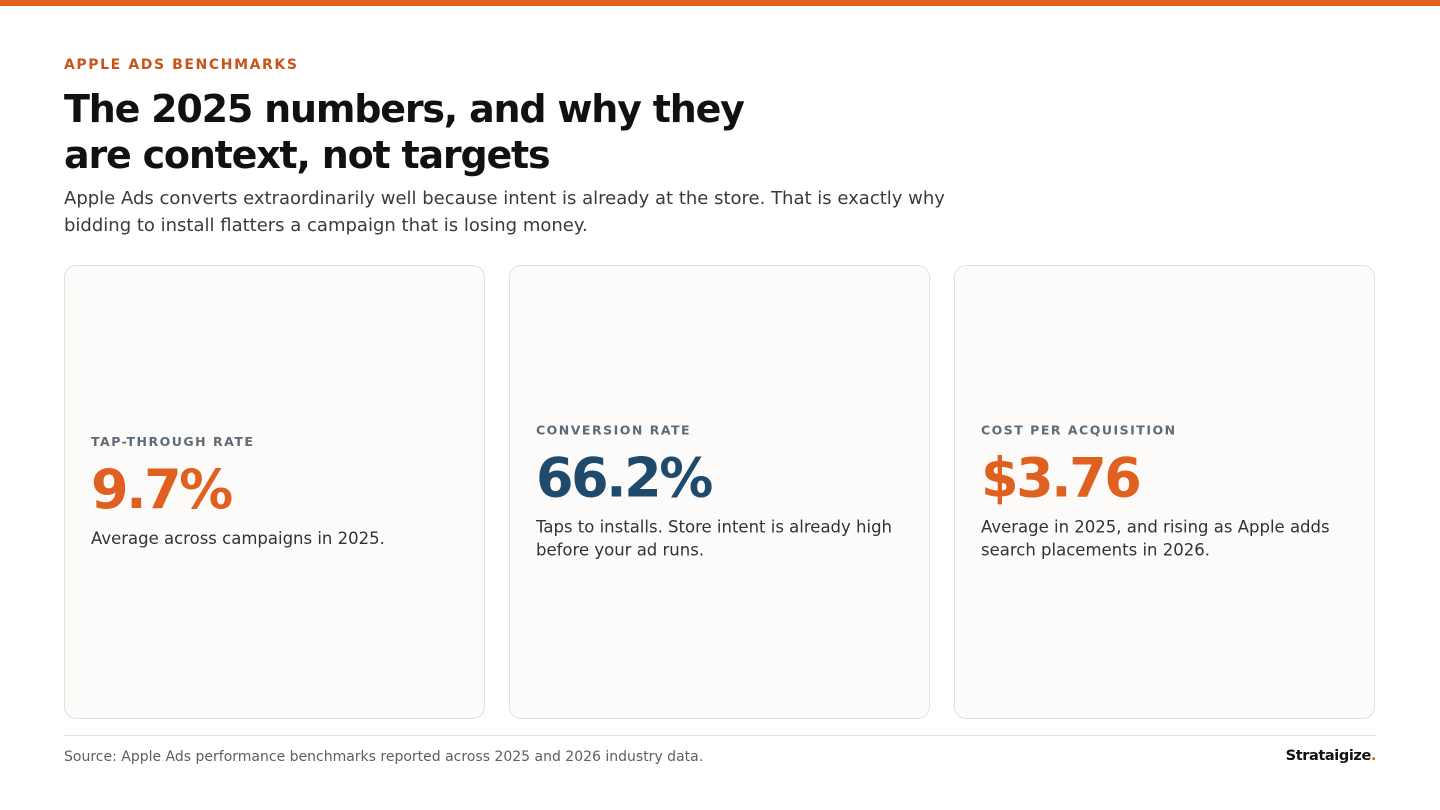 This screenshot has width=1440, height=810. Describe the element at coordinates (1061, 478) in the screenshot. I see `metric-value: $3.76` at that location.